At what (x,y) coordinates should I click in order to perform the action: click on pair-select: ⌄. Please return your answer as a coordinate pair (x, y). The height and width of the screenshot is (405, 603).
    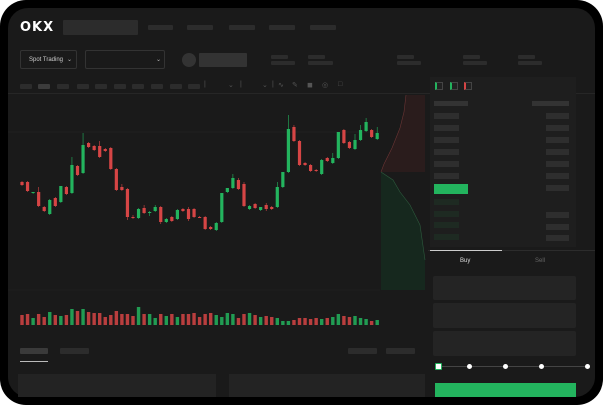
    Looking at the image, I should click on (125, 59).